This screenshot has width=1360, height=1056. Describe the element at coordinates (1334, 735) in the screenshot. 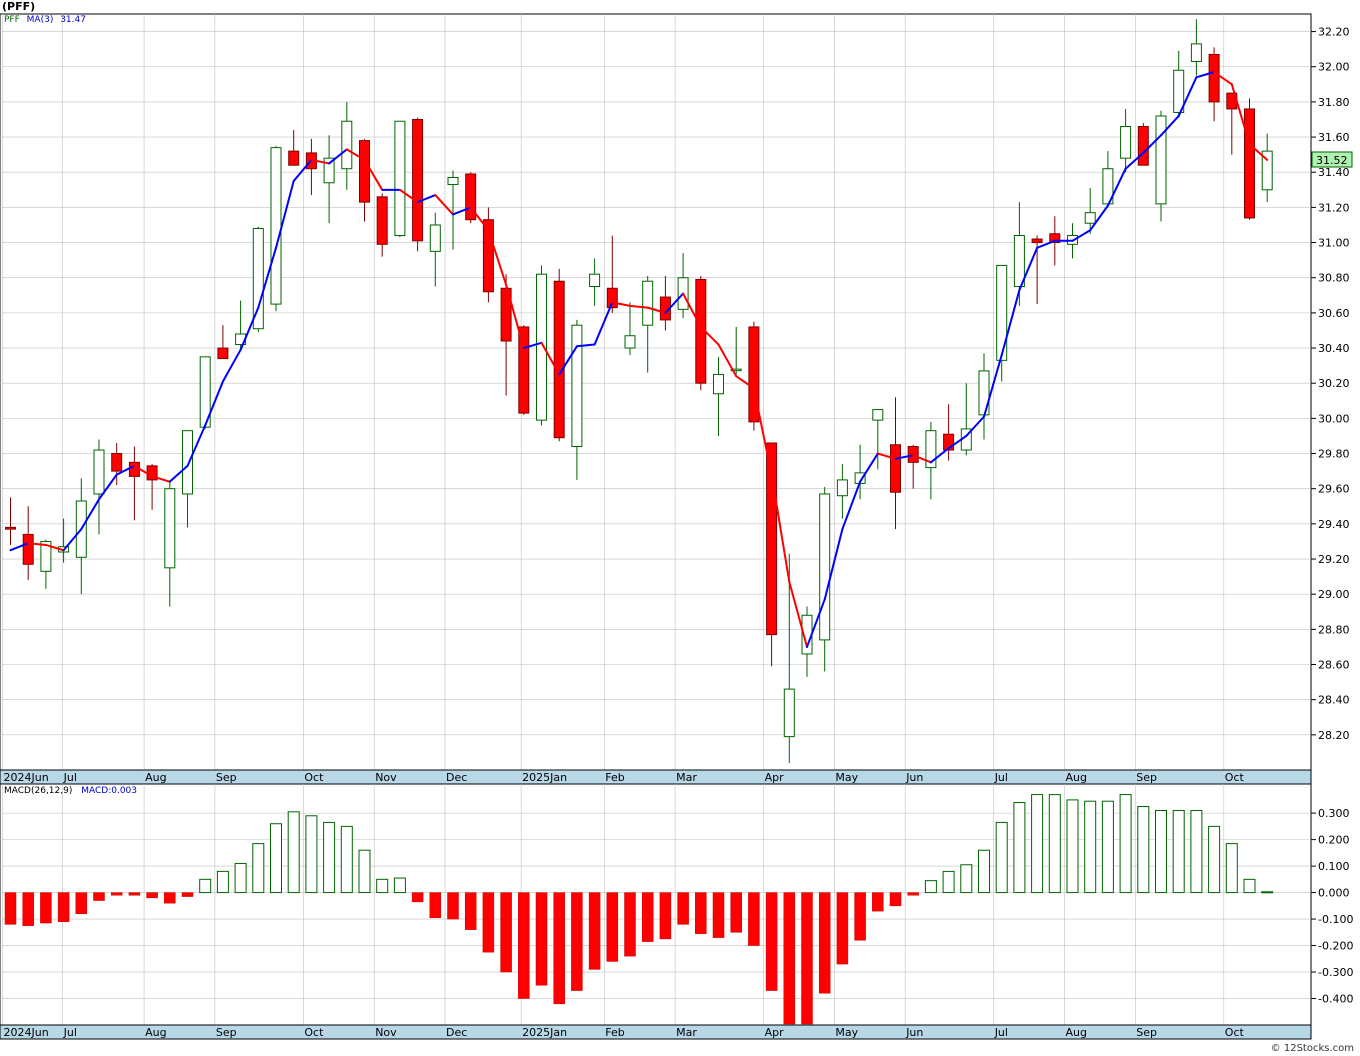

I see `price-tick-label: 28.20` at that location.